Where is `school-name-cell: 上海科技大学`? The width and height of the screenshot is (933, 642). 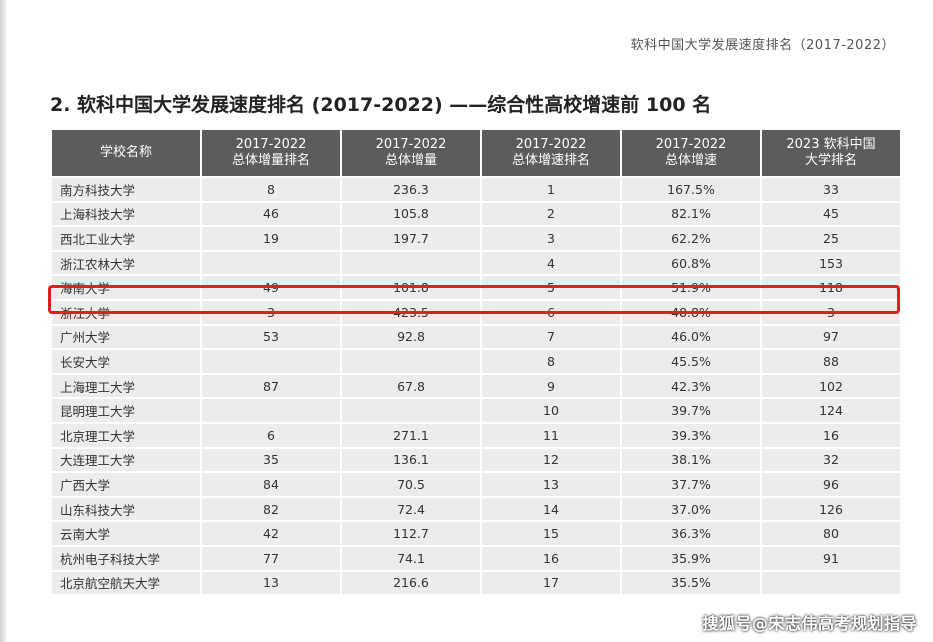 school-name-cell: 上海科技大学 is located at coordinates (126, 214).